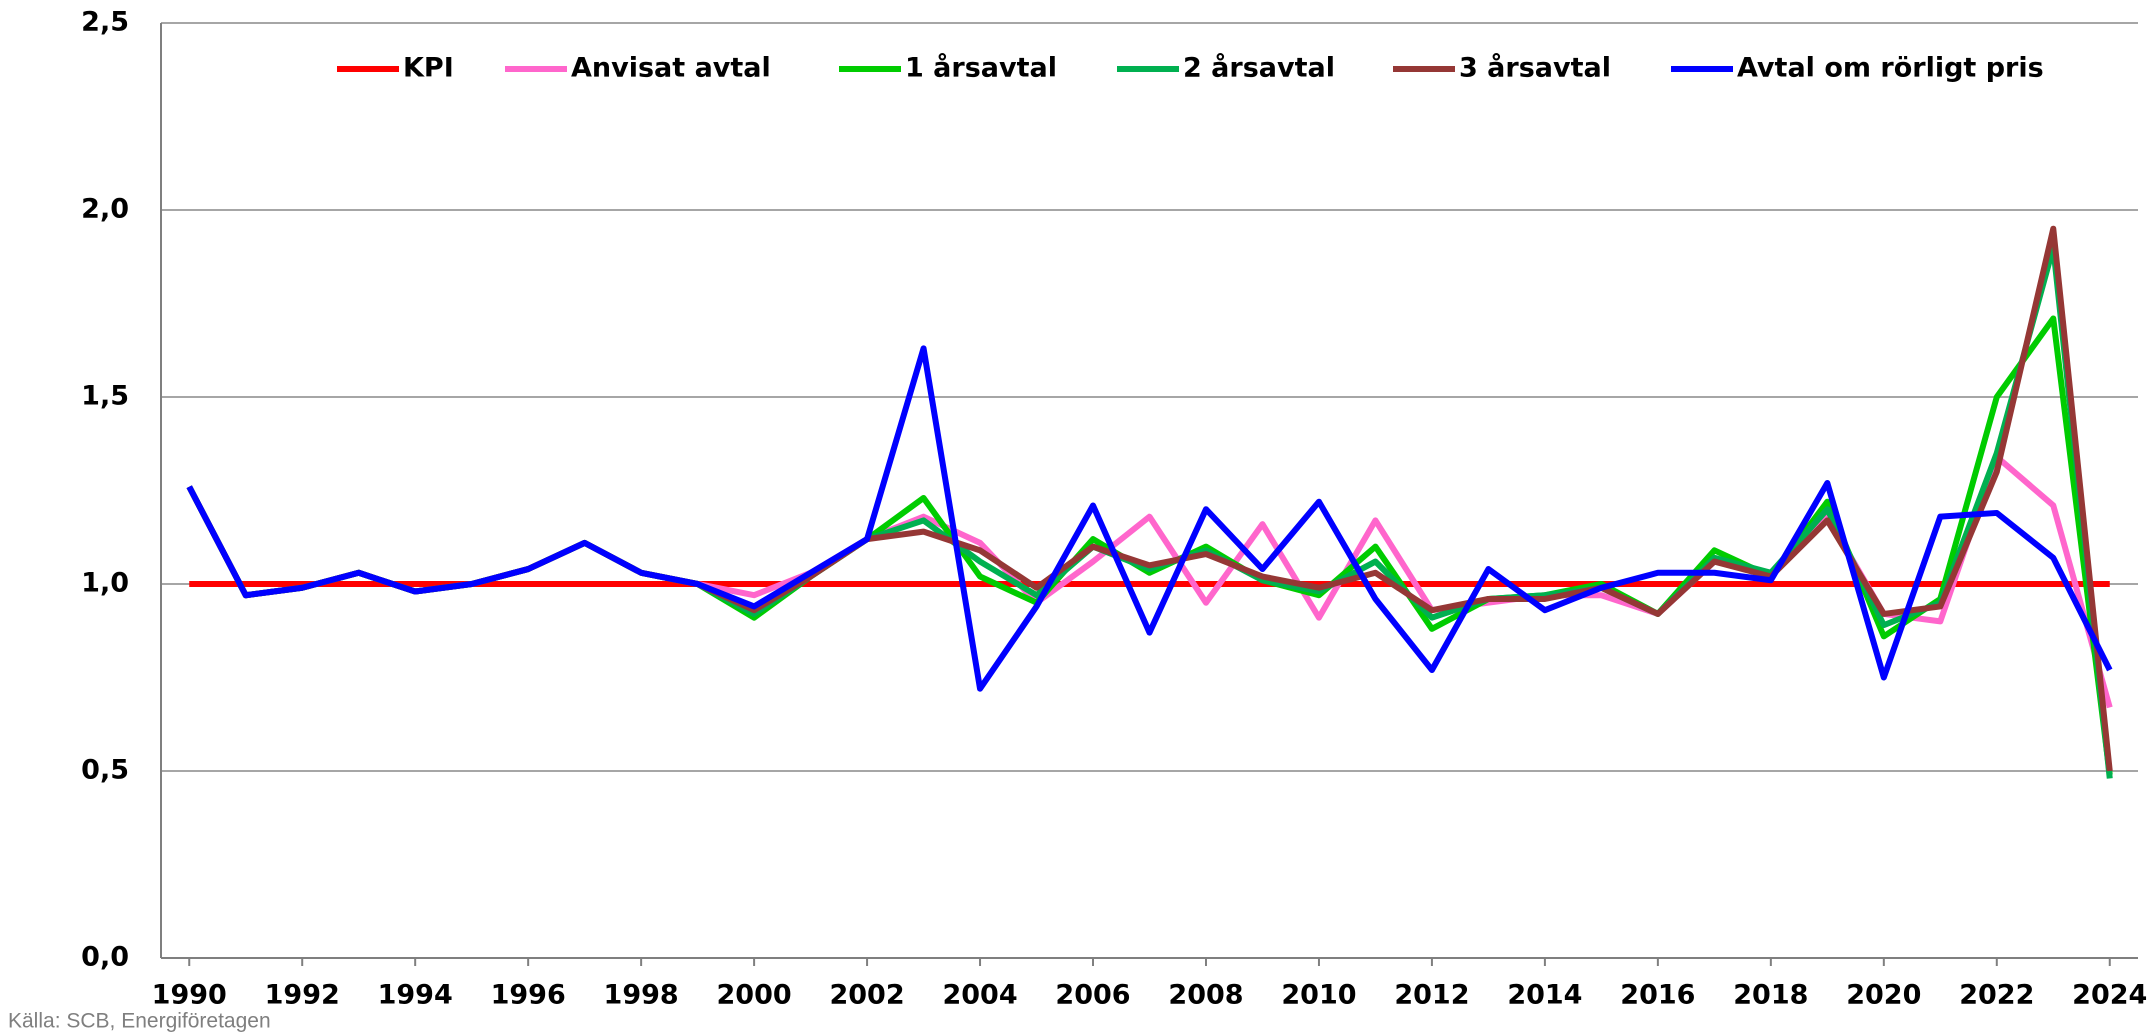  Describe the element at coordinates (671, 68) in the screenshot. I see `legend-label: Anvisat avtal` at that location.